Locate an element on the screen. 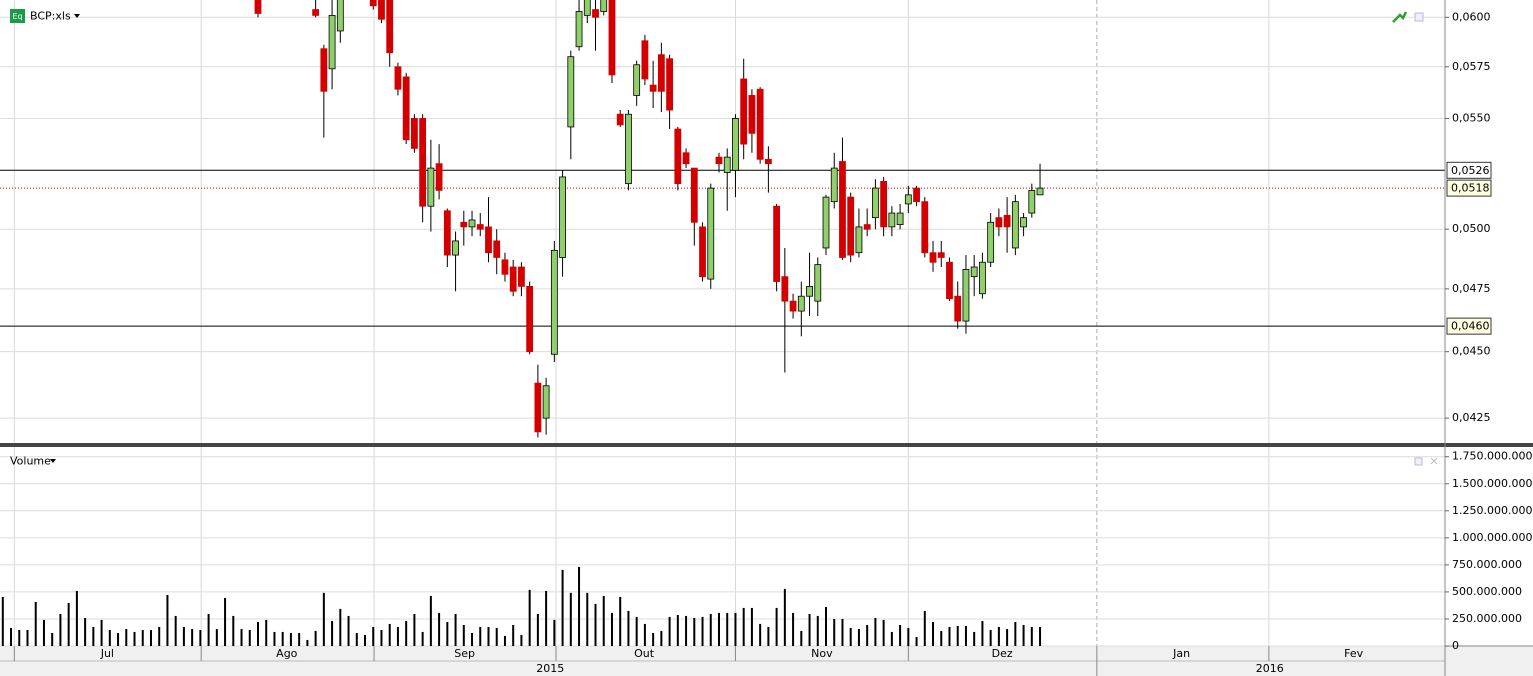 Image resolution: width=1533 pixels, height=676 pixels. chart-title: BCP:xls is located at coordinates (50, 16).